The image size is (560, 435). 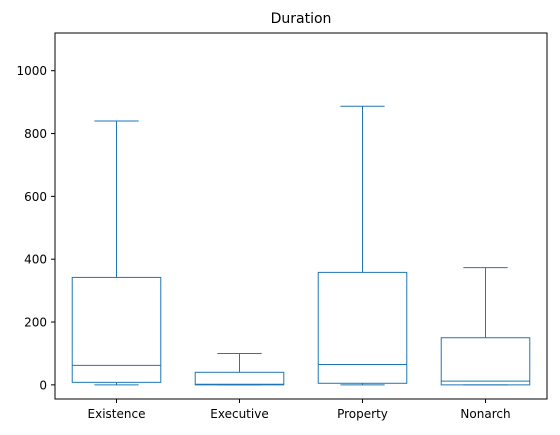 I want to click on y-tick-label: 200, so click(x=35, y=323).